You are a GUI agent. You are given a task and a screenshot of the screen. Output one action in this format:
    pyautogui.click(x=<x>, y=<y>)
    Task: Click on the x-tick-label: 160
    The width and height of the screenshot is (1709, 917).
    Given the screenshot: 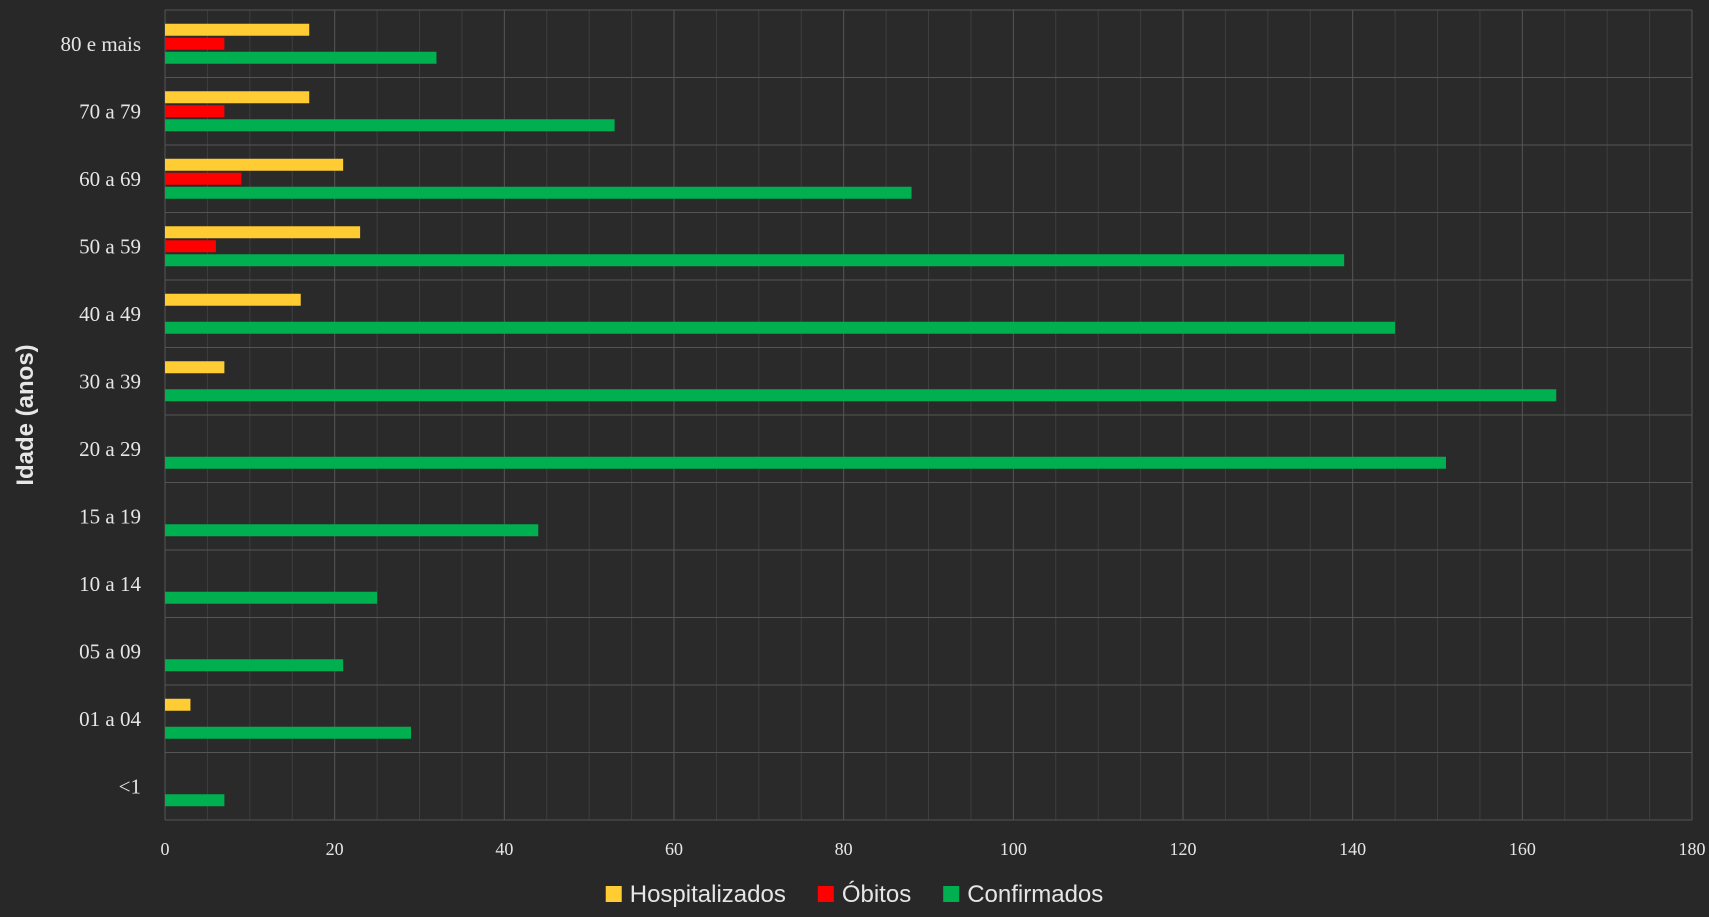 What is the action you would take?
    pyautogui.click(x=1522, y=849)
    